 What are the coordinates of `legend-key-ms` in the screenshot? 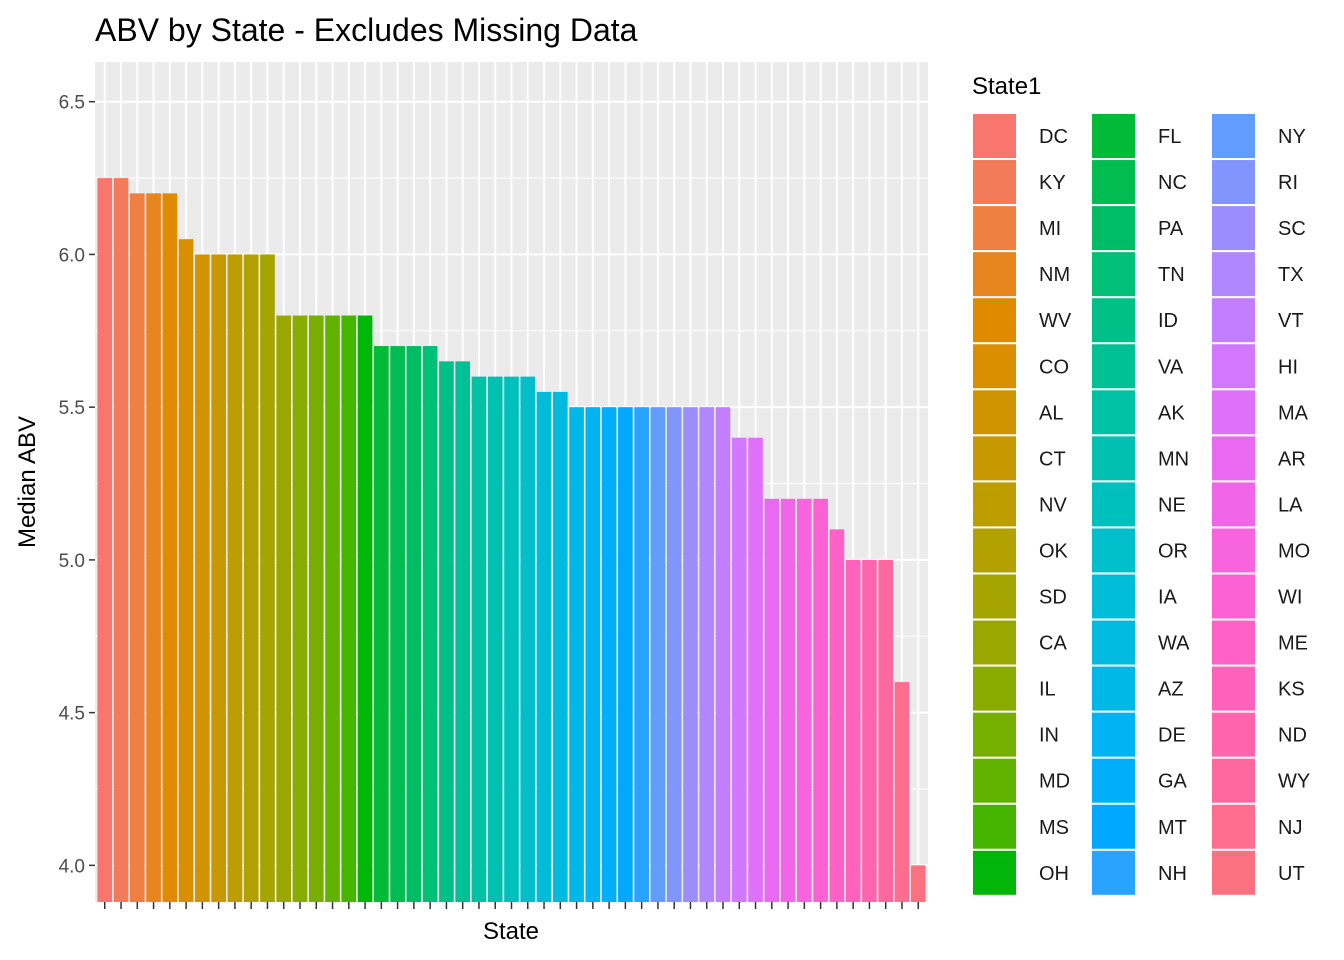 It's located at (994, 826).